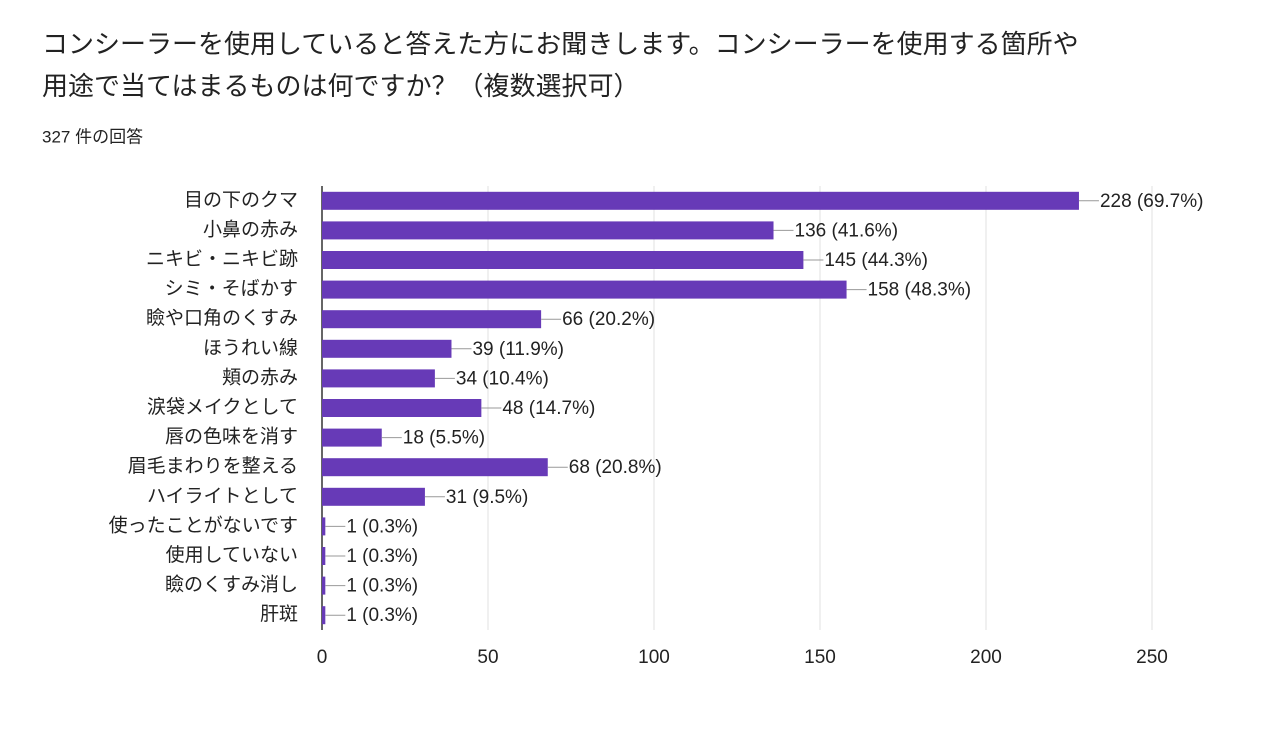 The width and height of the screenshot is (1280, 733). I want to click on y-tick-label: 目の下のクマ, so click(241, 200).